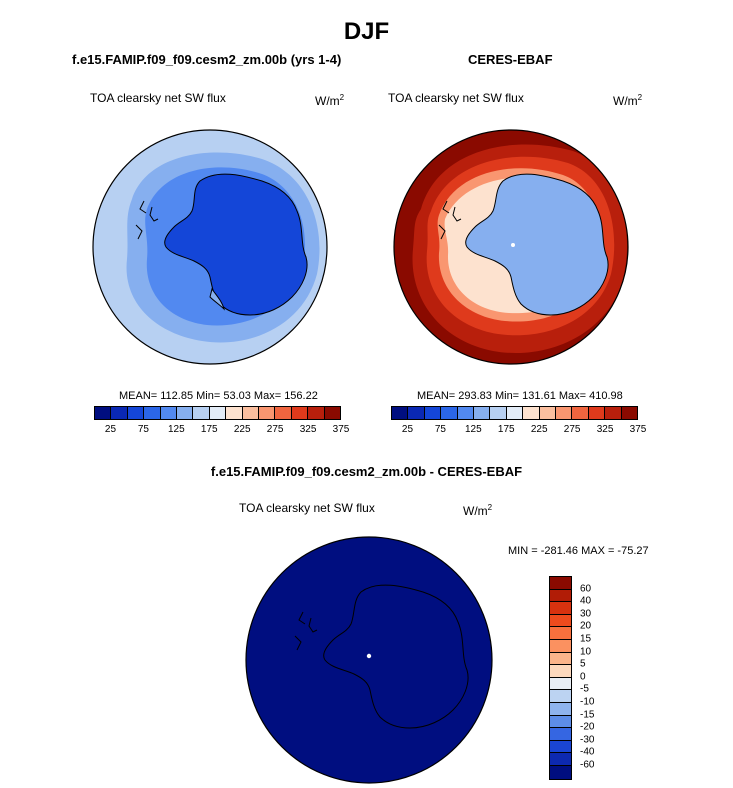  Describe the element at coordinates (587, 727) in the screenshot. I see `colorbar-tick-label: -20` at that location.